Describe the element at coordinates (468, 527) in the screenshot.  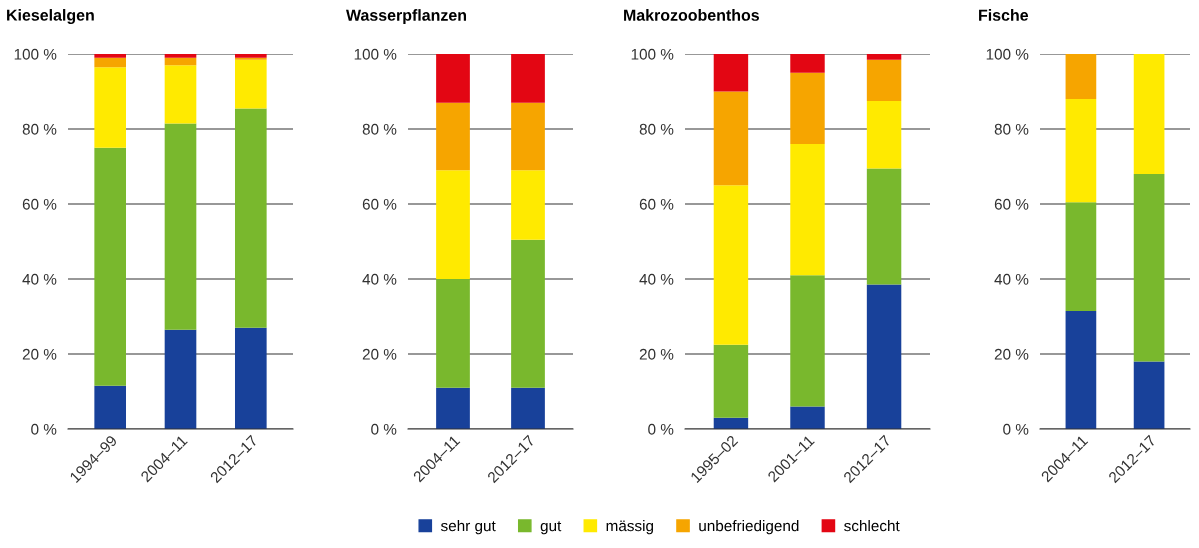
I see `legend-label: sehr gut` at that location.